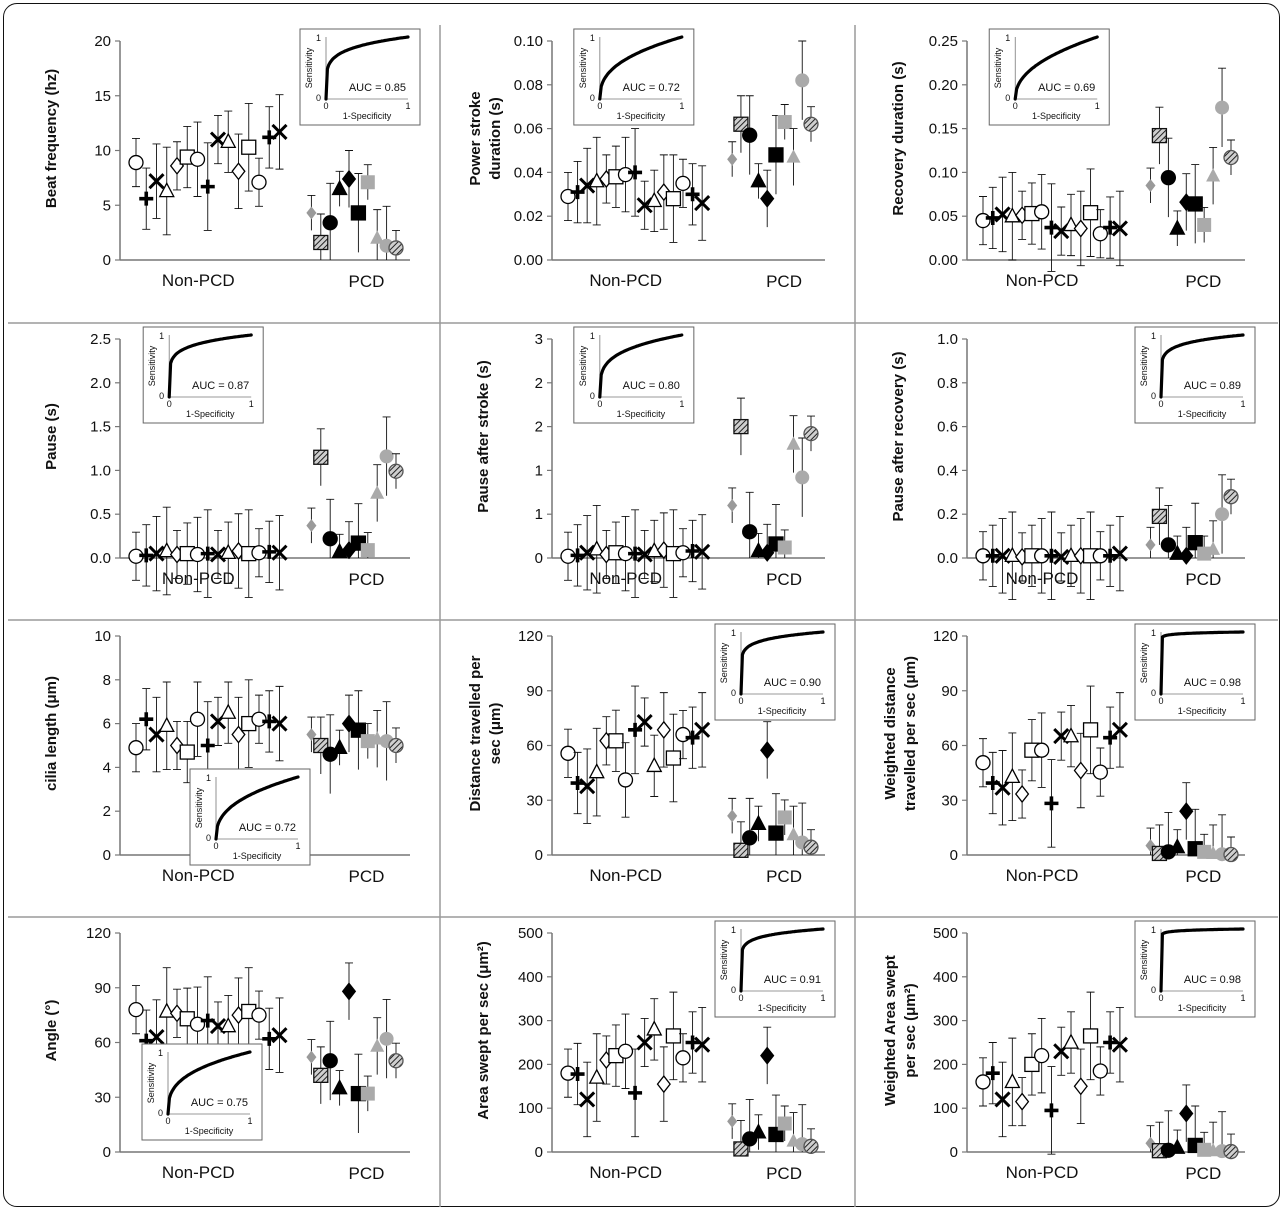 This screenshot has width=1287, height=1212. Describe the element at coordinates (209, 1131) in the screenshot. I see `roc-x-label: 1-Specificity` at that location.